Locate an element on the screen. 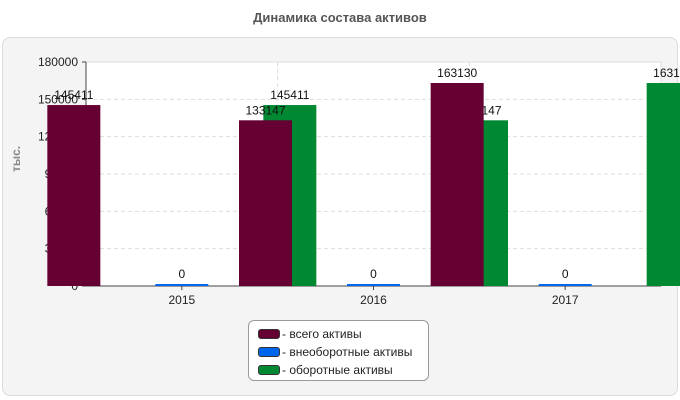 This screenshot has width=680, height=400. legend-item-current-assets: - оборотные активы is located at coordinates (343, 370).